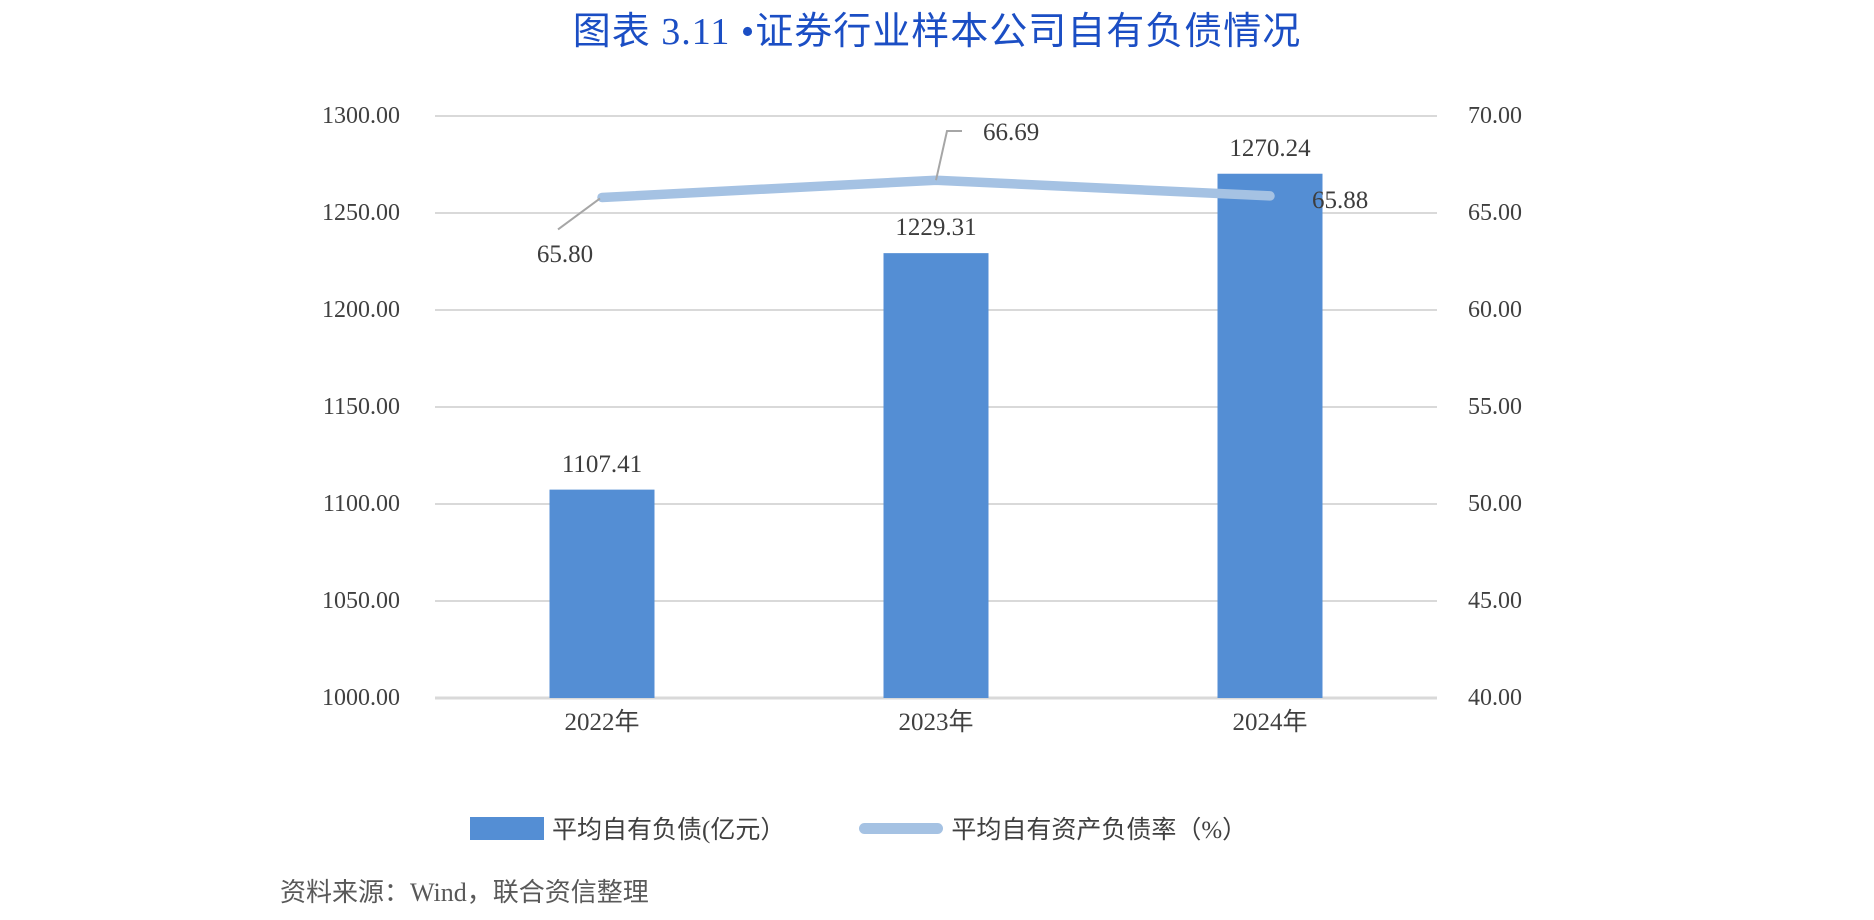 Image resolution: width=1874 pixels, height=920 pixels. What do you see at coordinates (602, 593) in the screenshot?
I see `bar-2022年` at bounding box center [602, 593].